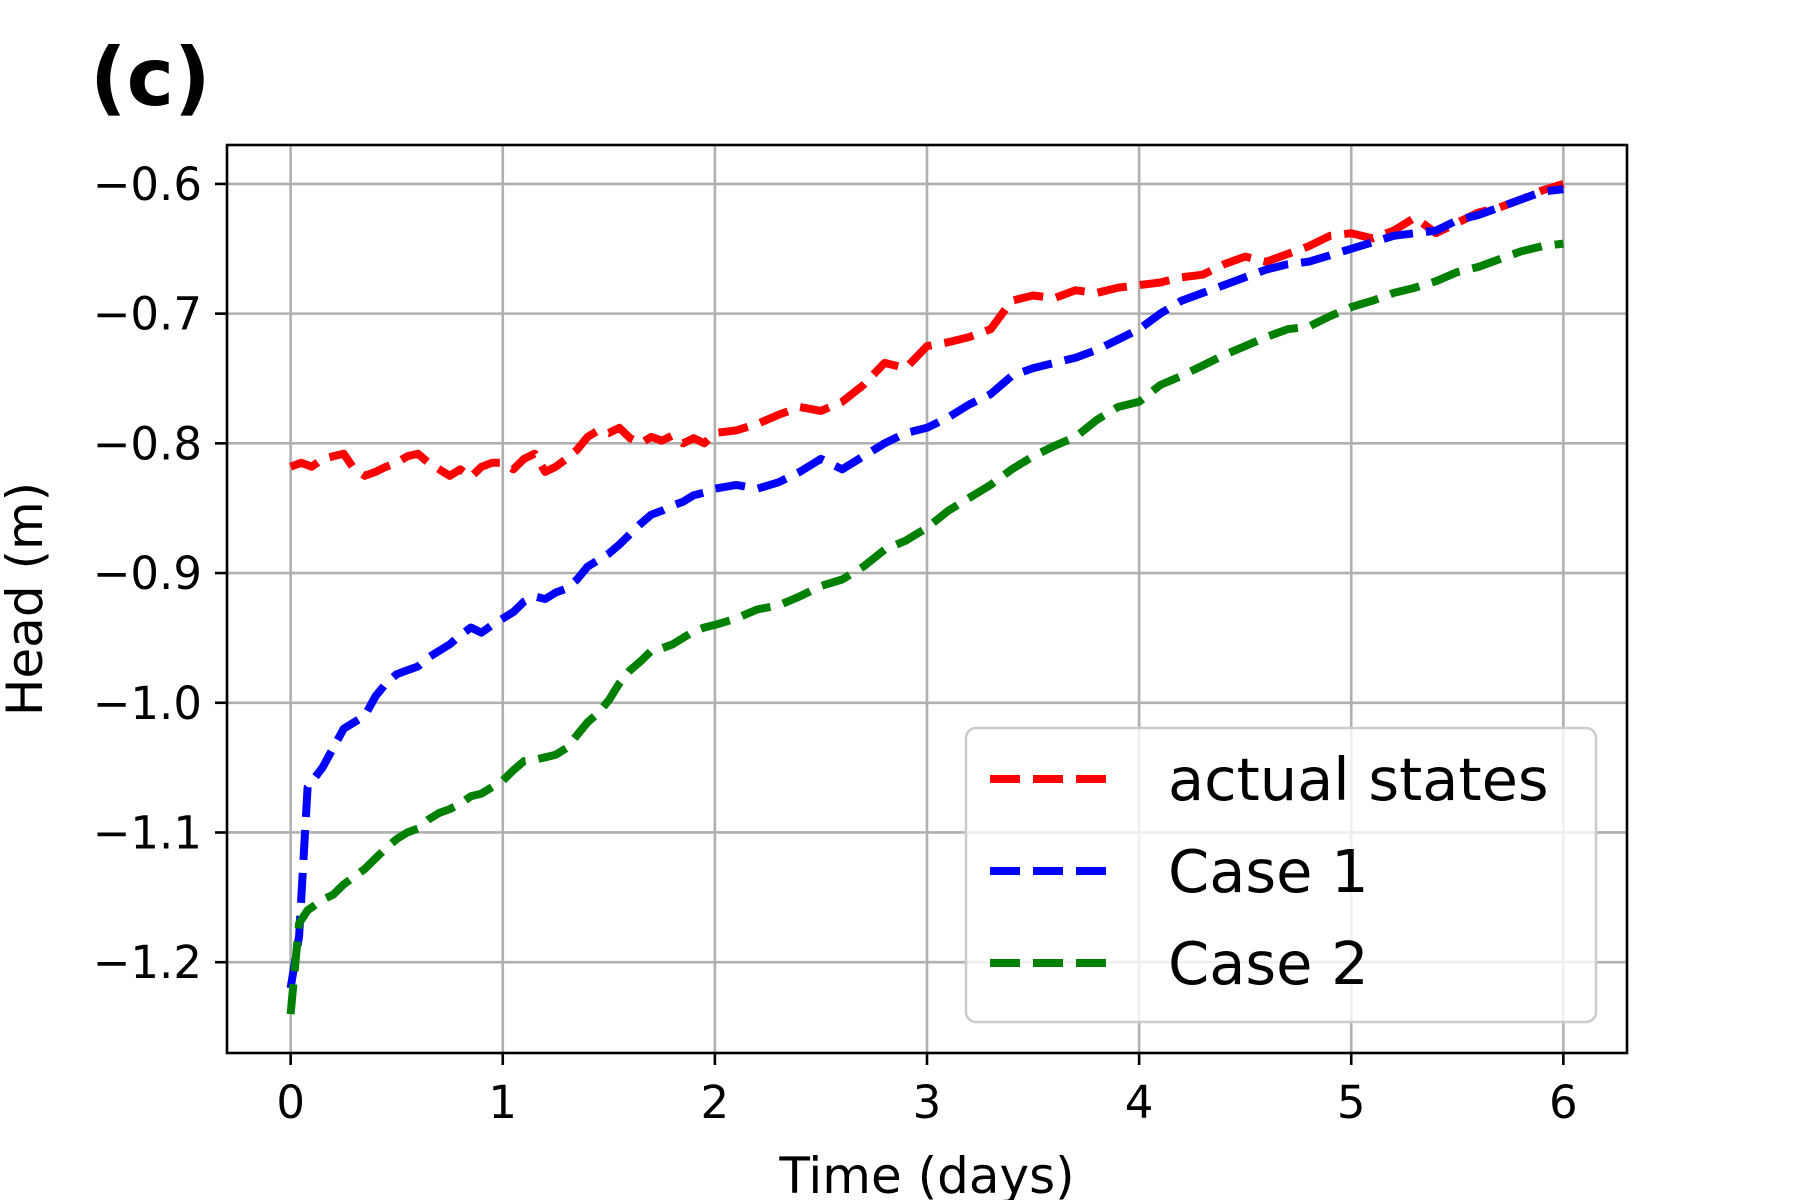 The height and width of the screenshot is (1204, 1800). Describe the element at coordinates (927, 1102) in the screenshot. I see `x-tick-label: 3` at that location.